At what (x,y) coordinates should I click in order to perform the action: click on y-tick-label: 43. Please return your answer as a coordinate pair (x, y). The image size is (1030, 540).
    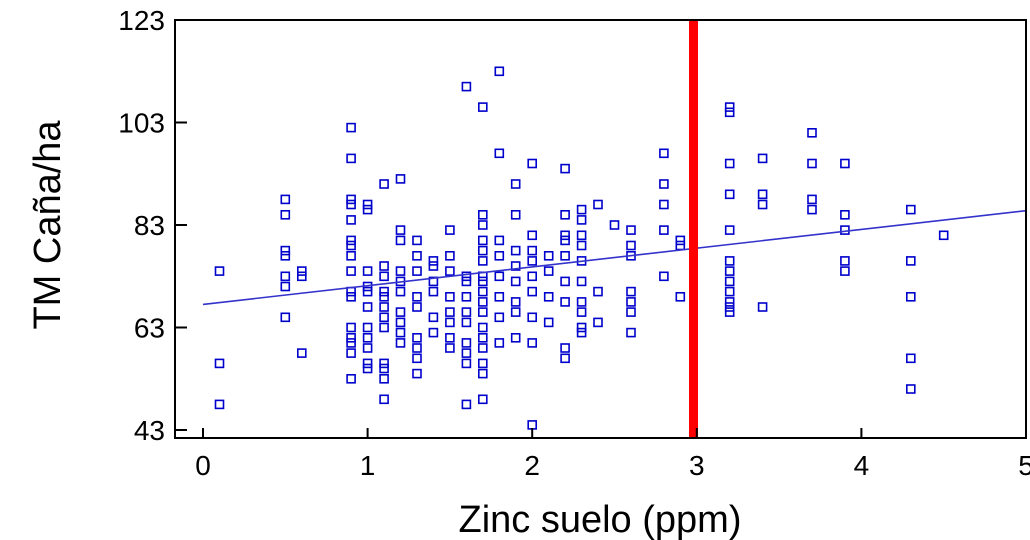
    Looking at the image, I should click on (149, 430).